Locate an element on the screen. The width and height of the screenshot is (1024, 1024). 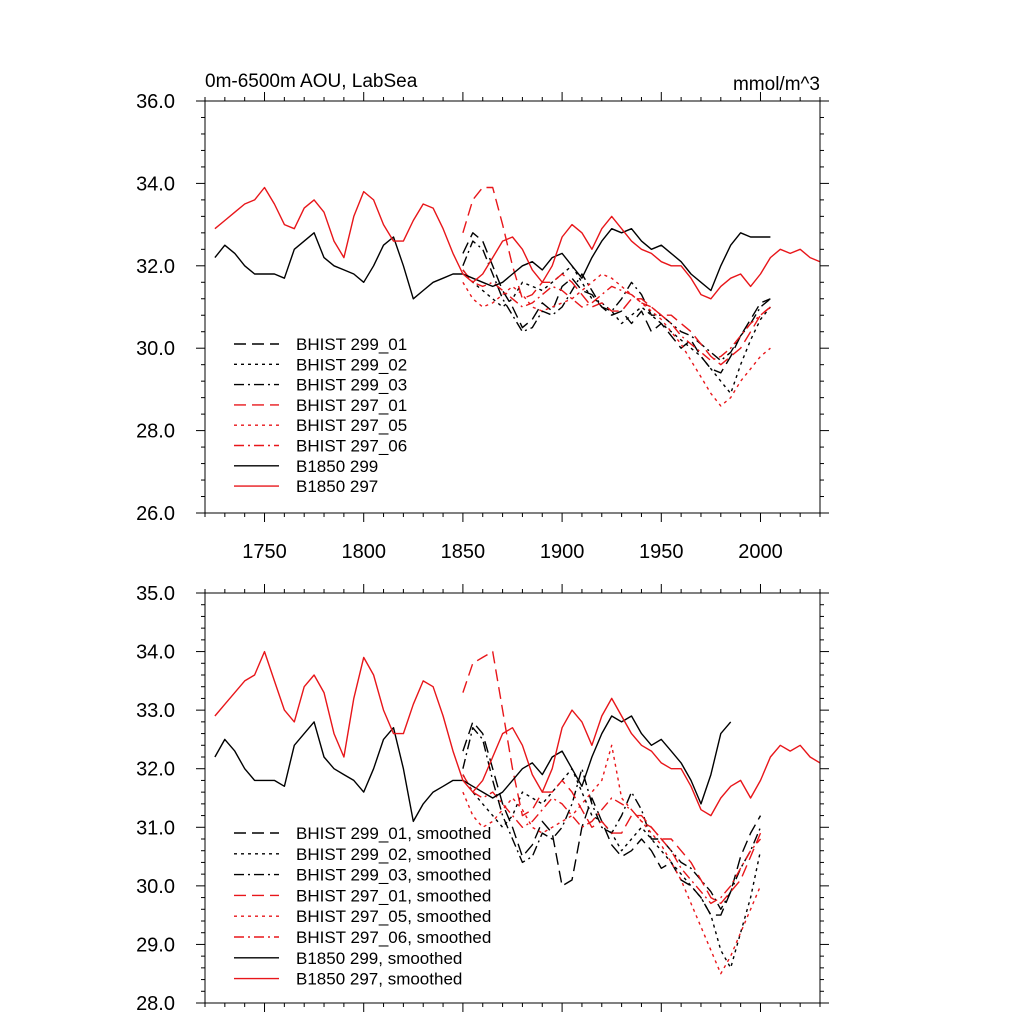
legend-entry-2: BHIST 299_02 is located at coordinates (351, 364).